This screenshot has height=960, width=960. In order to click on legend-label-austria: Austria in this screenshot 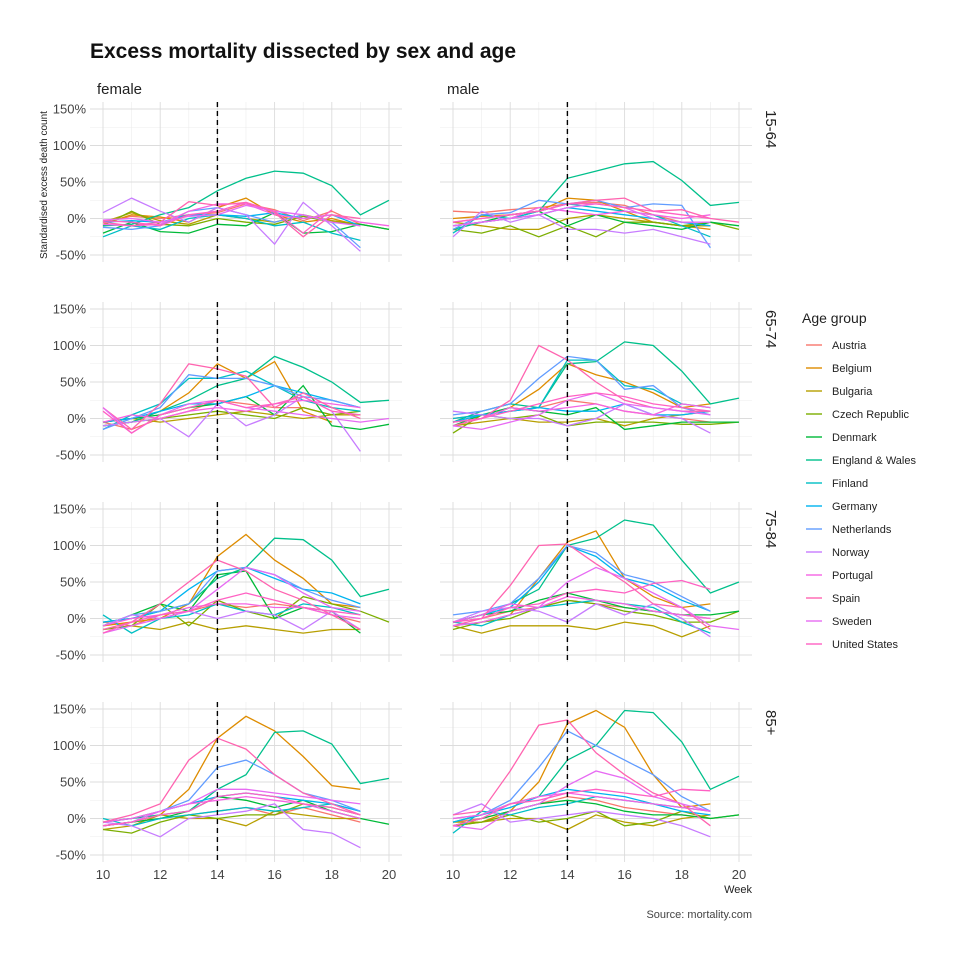, I will do `click(849, 346)`.